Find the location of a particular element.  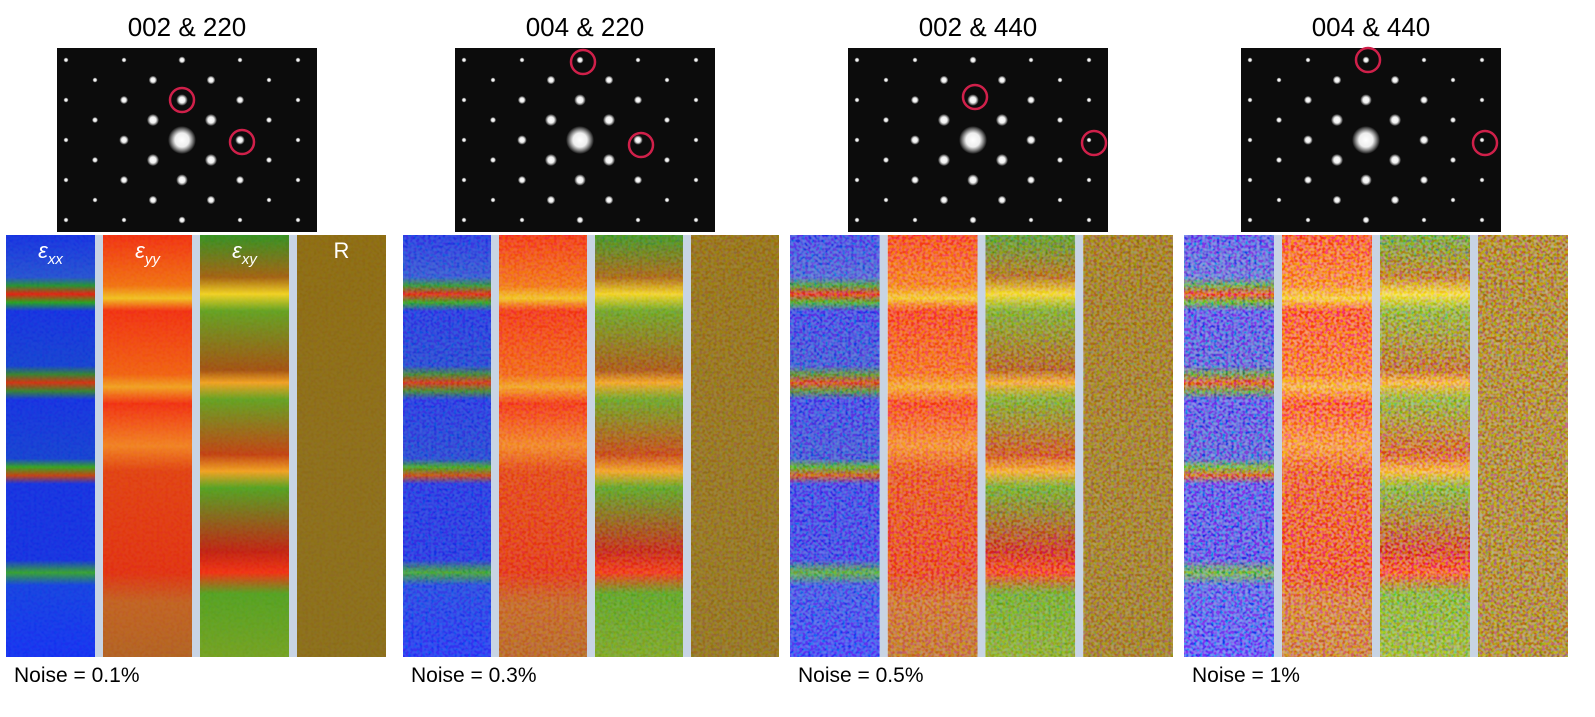

noise-label: Noise = 0.5% is located at coordinates (861, 675).